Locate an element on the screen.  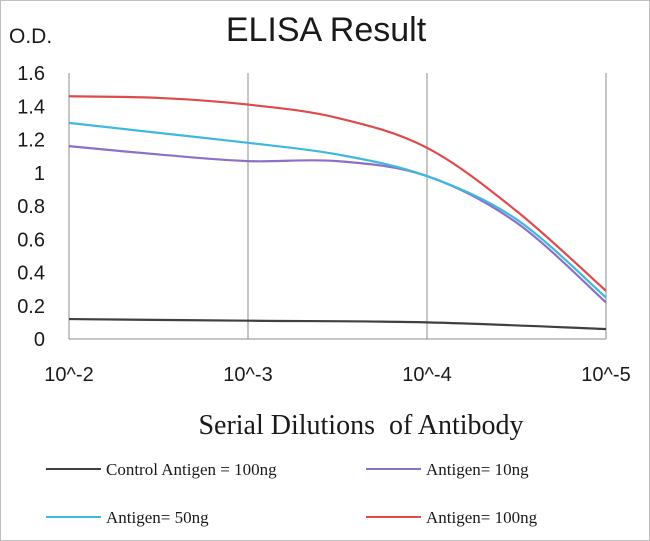
y-tick-label: 0 is located at coordinates (39, 340).